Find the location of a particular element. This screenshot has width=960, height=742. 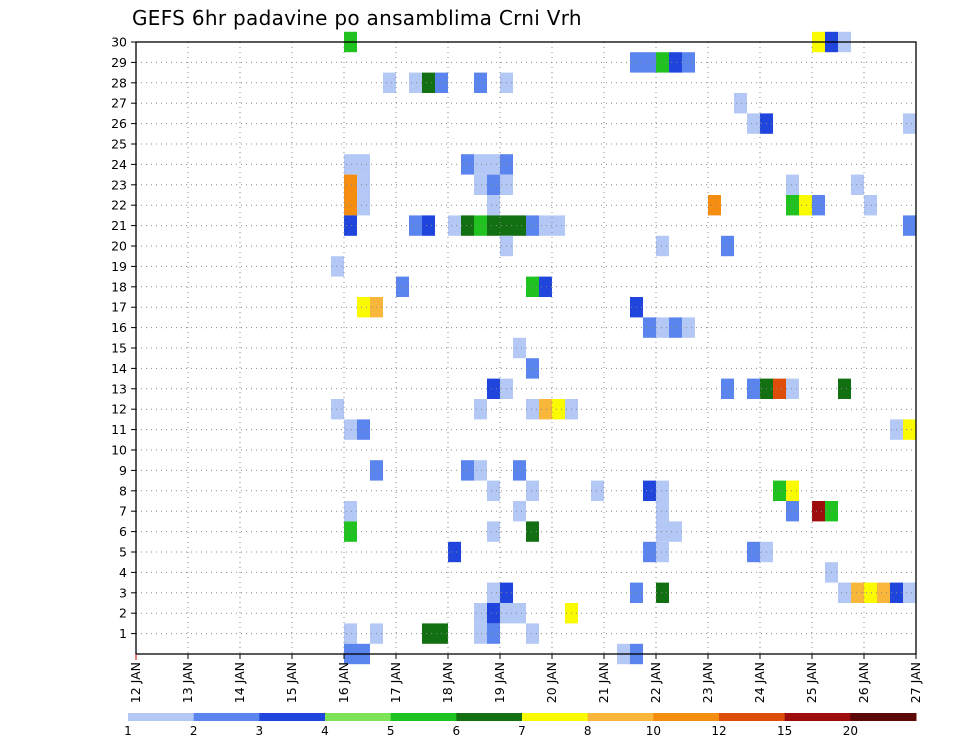

y-tick-label: 29 is located at coordinates (119, 62).